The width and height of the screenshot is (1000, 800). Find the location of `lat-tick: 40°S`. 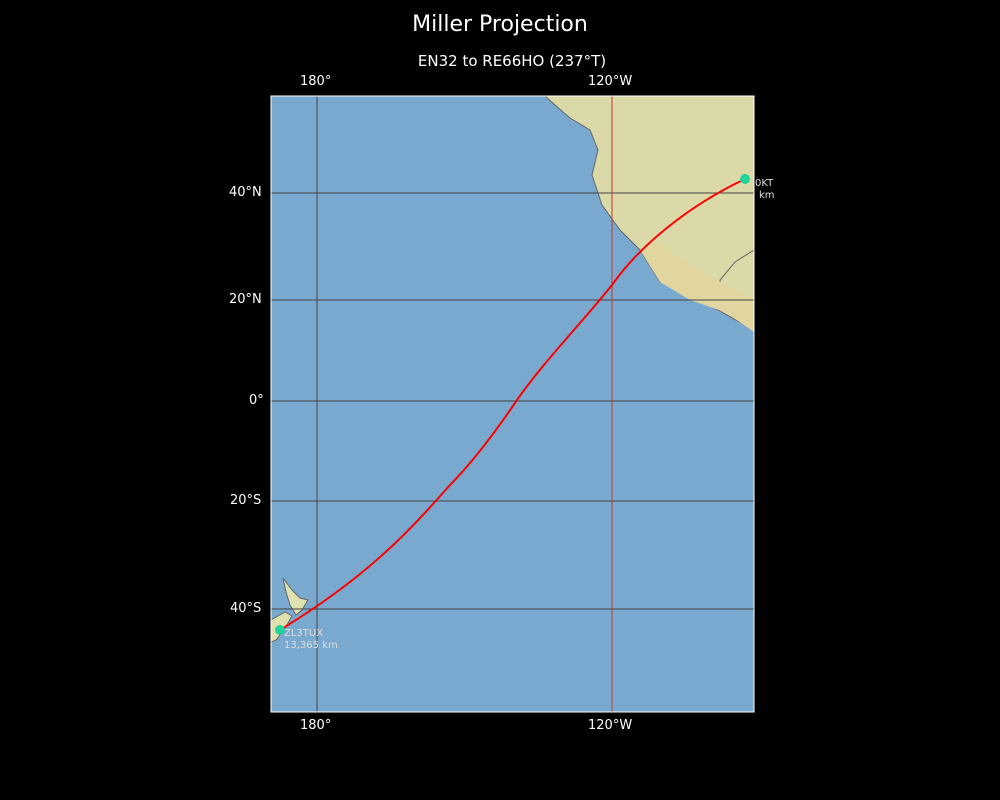

lat-tick: 40°S is located at coordinates (246, 608).